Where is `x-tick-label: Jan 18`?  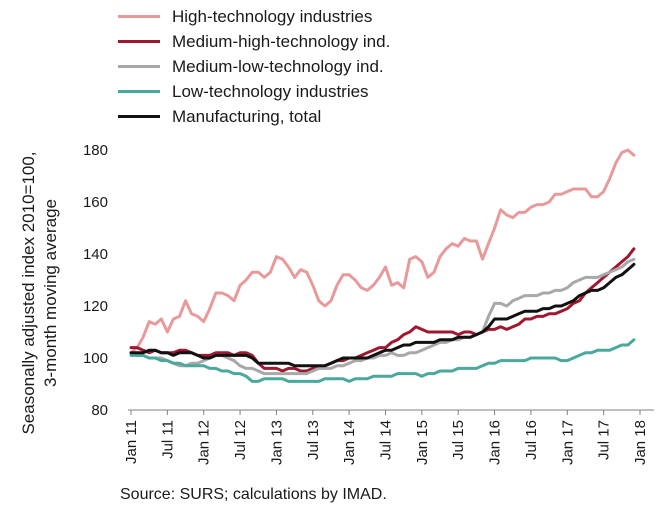 x-tick-label: Jan 18 is located at coordinates (640, 442).